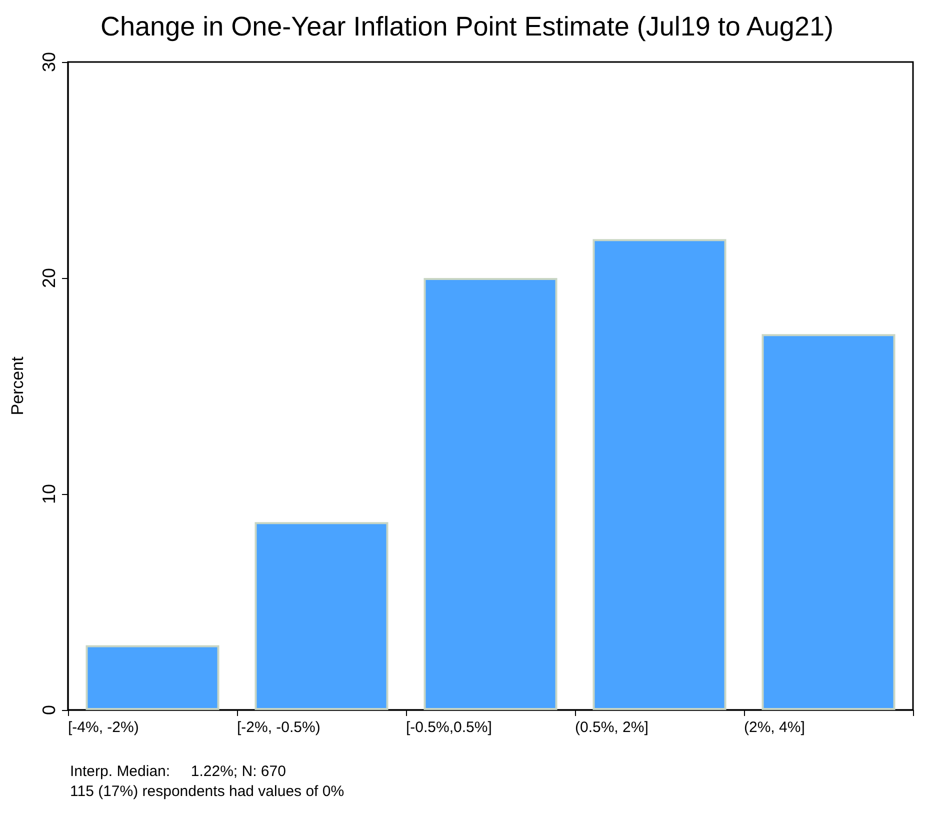  Describe the element at coordinates (49, 278) in the screenshot. I see `y-tick-label: 20` at that location.